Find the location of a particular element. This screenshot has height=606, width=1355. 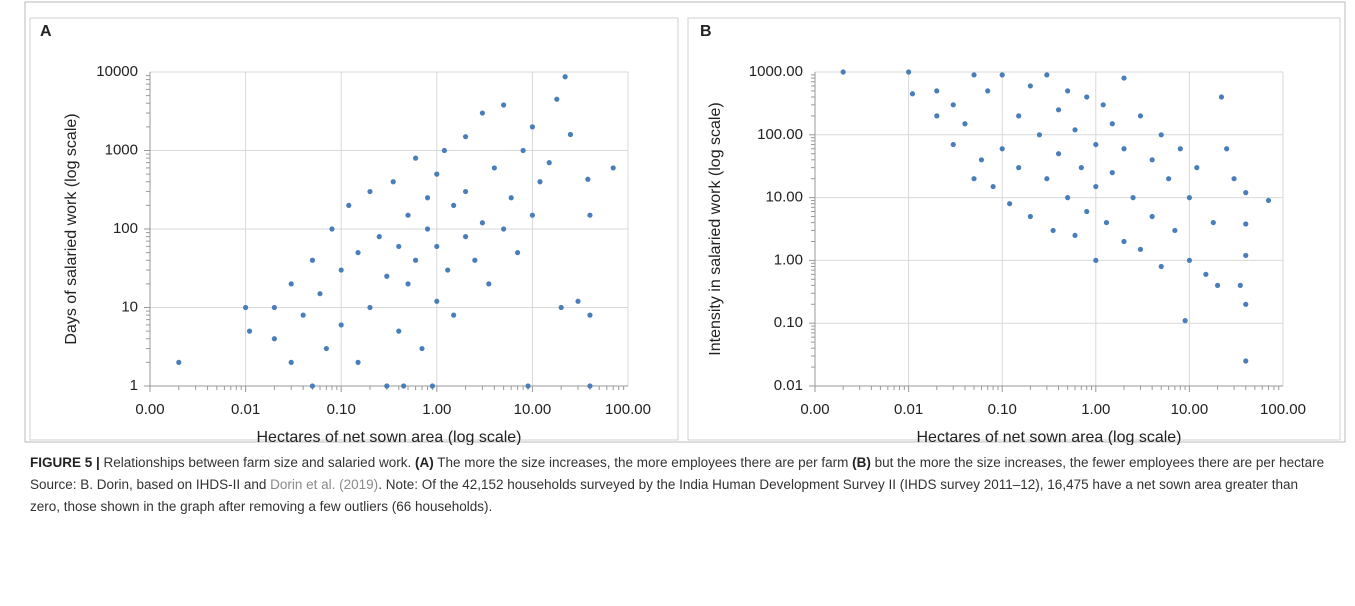

y-tick-label: 10000 is located at coordinates (117, 71).